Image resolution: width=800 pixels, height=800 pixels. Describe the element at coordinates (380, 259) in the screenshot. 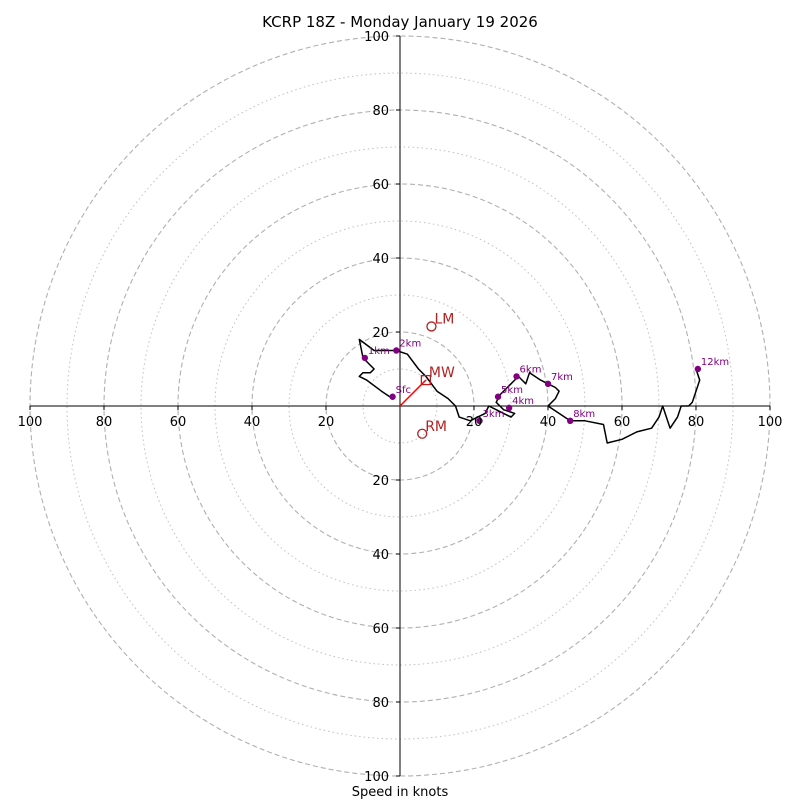

I see `tick-label-up-1: 40` at that location.